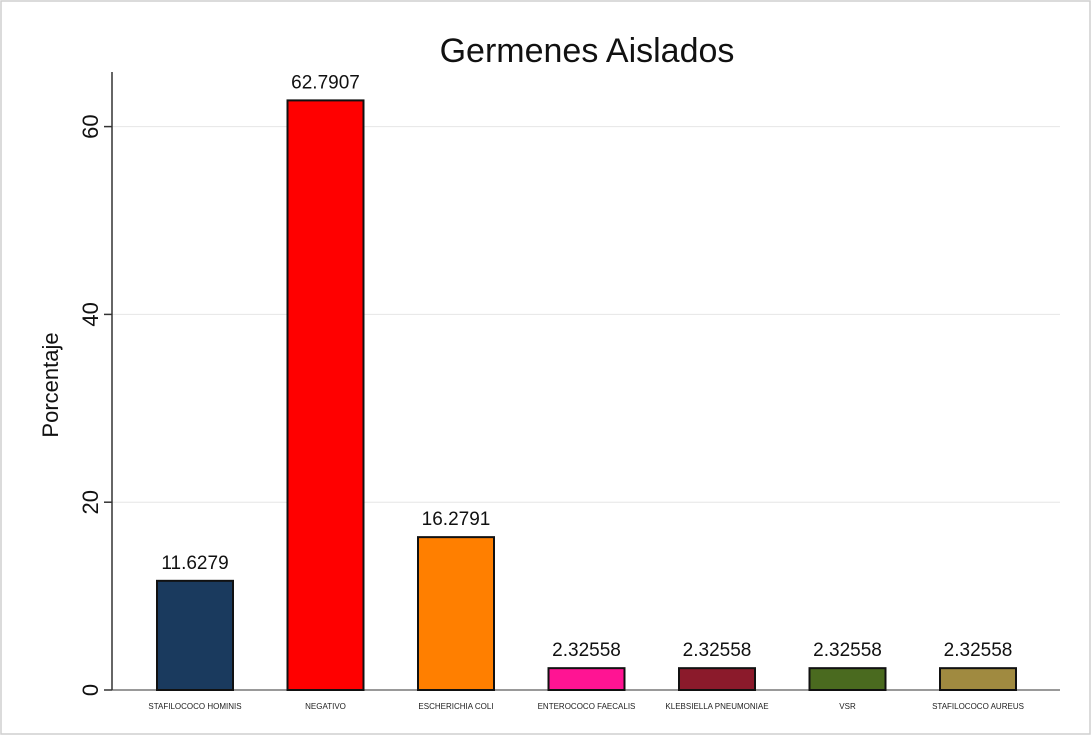 The image size is (1091, 735). Describe the element at coordinates (50, 384) in the screenshot. I see `y-axis-label: Porcentaje` at that location.